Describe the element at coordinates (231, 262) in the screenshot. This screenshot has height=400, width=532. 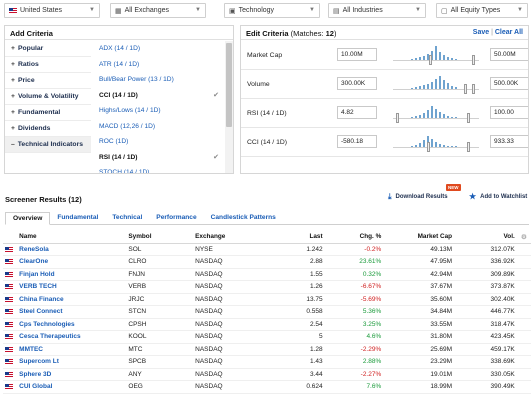
I see `exchange-cell: NASDAQ` at that location.